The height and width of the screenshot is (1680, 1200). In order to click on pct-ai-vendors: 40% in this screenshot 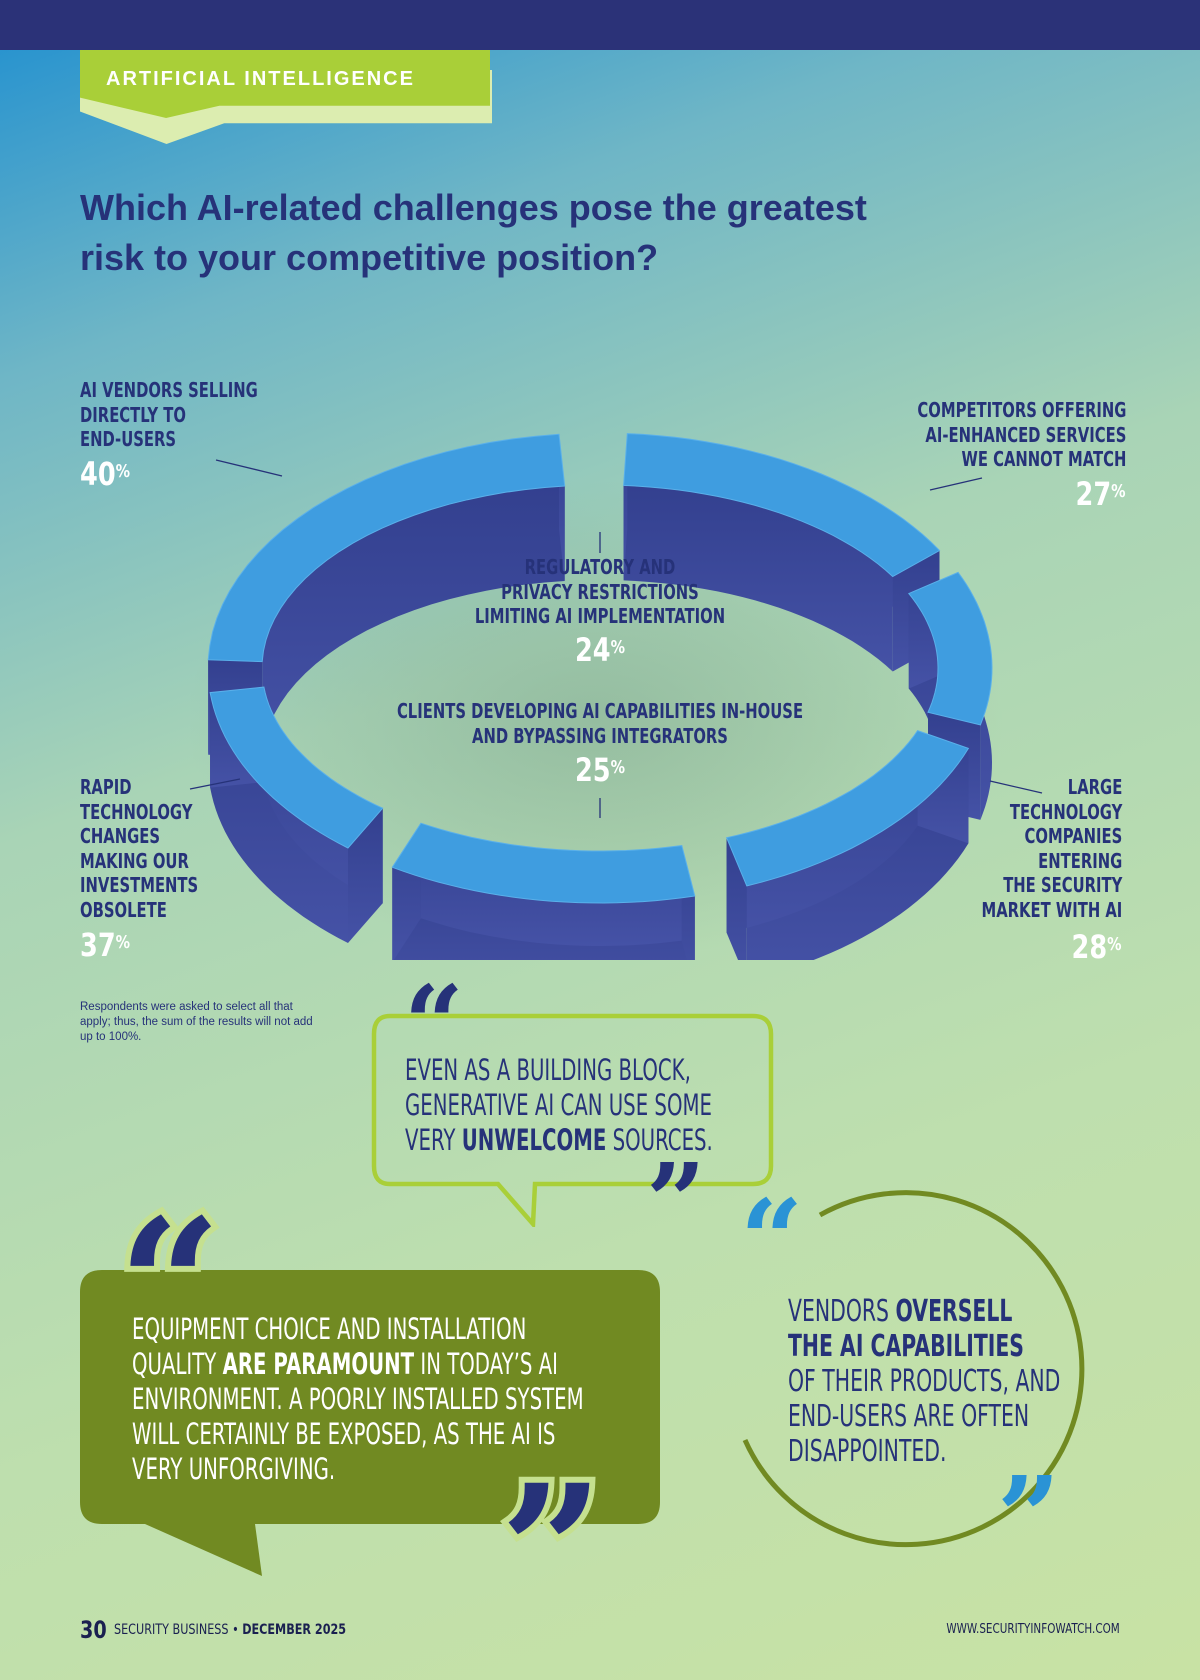, I will do `click(105, 474)`.